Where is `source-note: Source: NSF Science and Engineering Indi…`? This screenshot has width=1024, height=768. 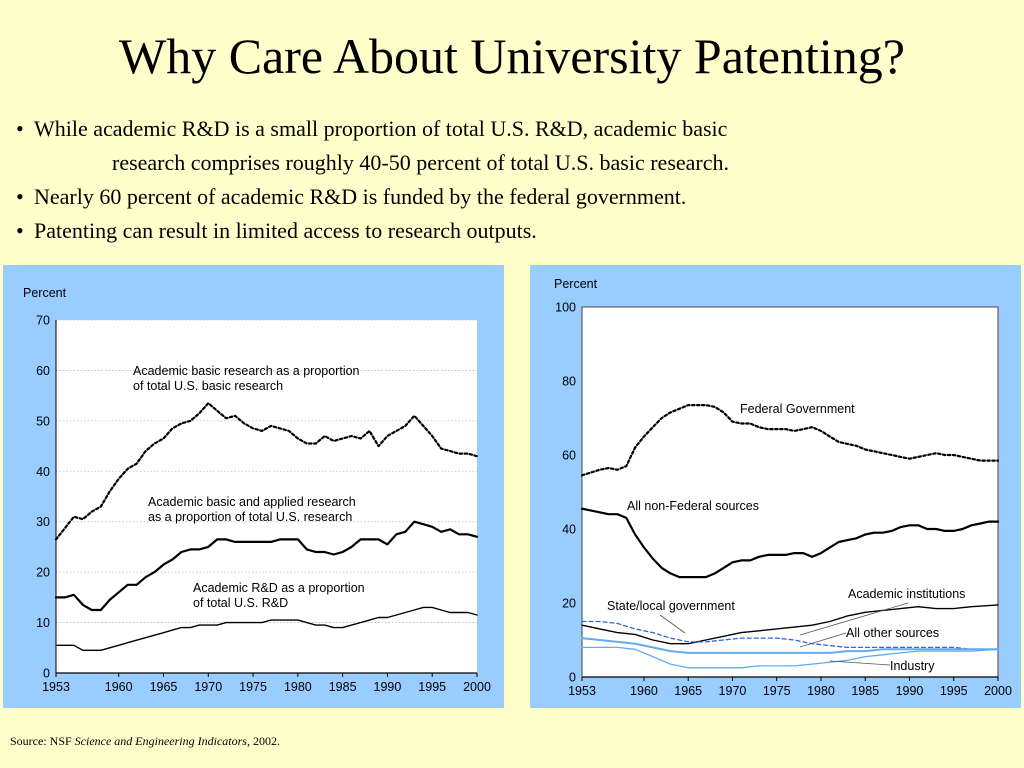 source-note: Source: NSF Science and Engineering Indi… is located at coordinates (145, 741).